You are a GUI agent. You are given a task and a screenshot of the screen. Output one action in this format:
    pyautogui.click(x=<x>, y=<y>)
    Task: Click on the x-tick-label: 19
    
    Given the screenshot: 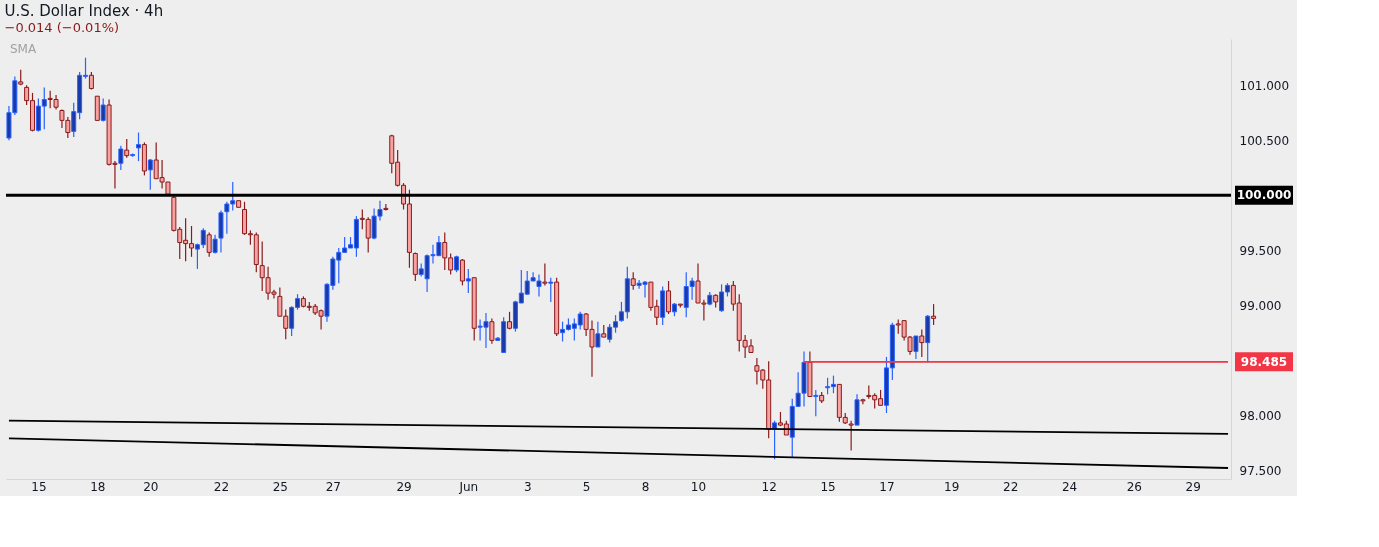 What is the action you would take?
    pyautogui.click(x=952, y=486)
    